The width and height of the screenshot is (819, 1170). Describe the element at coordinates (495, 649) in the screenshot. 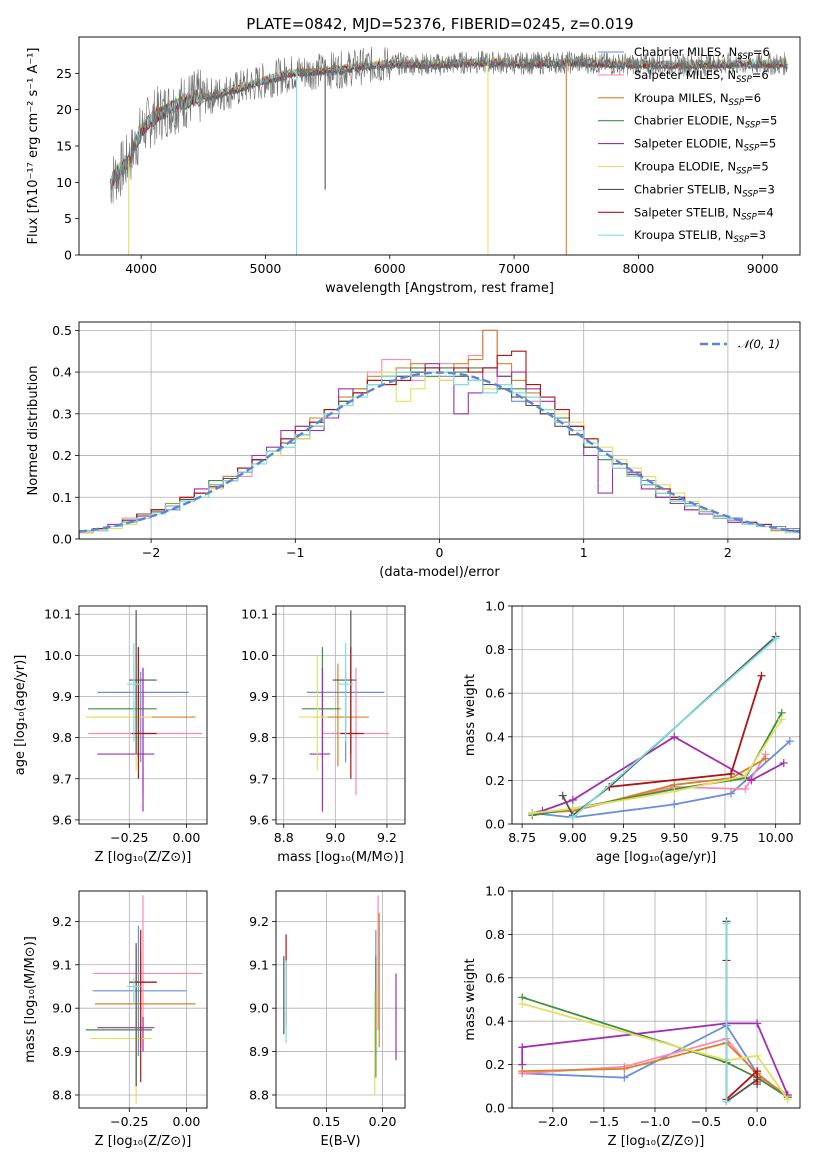

I see `y-tick-label: 0.8` at that location.